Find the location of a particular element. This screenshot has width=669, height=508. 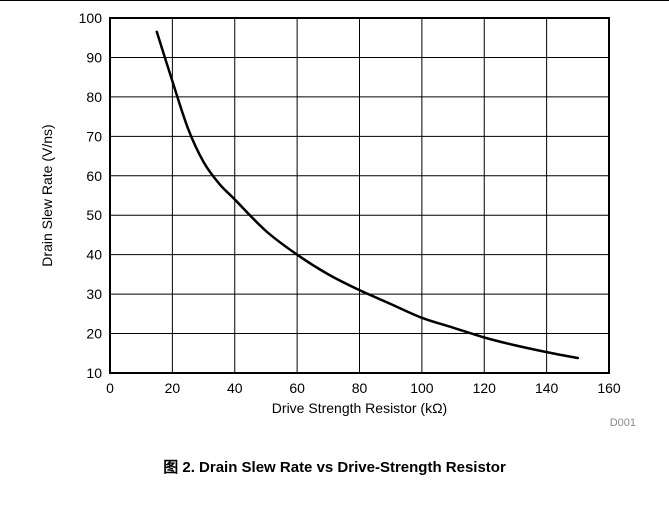

y-tick-label: 100 is located at coordinates (91, 18).